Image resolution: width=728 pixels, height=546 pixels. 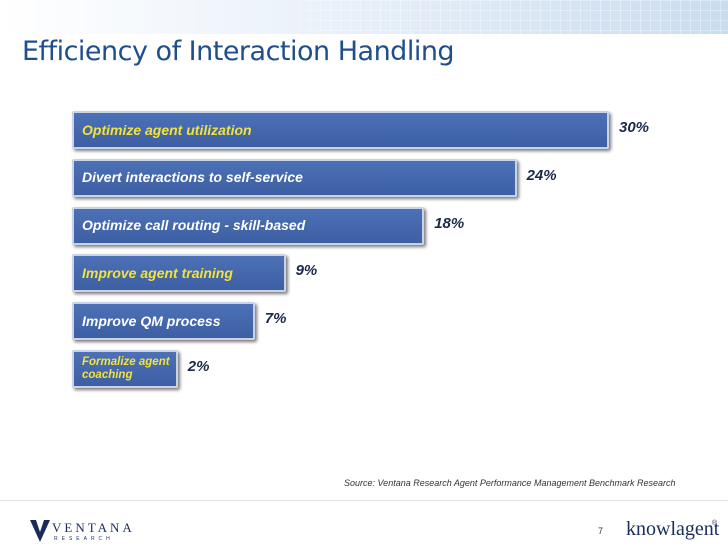 What do you see at coordinates (634, 127) in the screenshot?
I see `value-label: 30%` at bounding box center [634, 127].